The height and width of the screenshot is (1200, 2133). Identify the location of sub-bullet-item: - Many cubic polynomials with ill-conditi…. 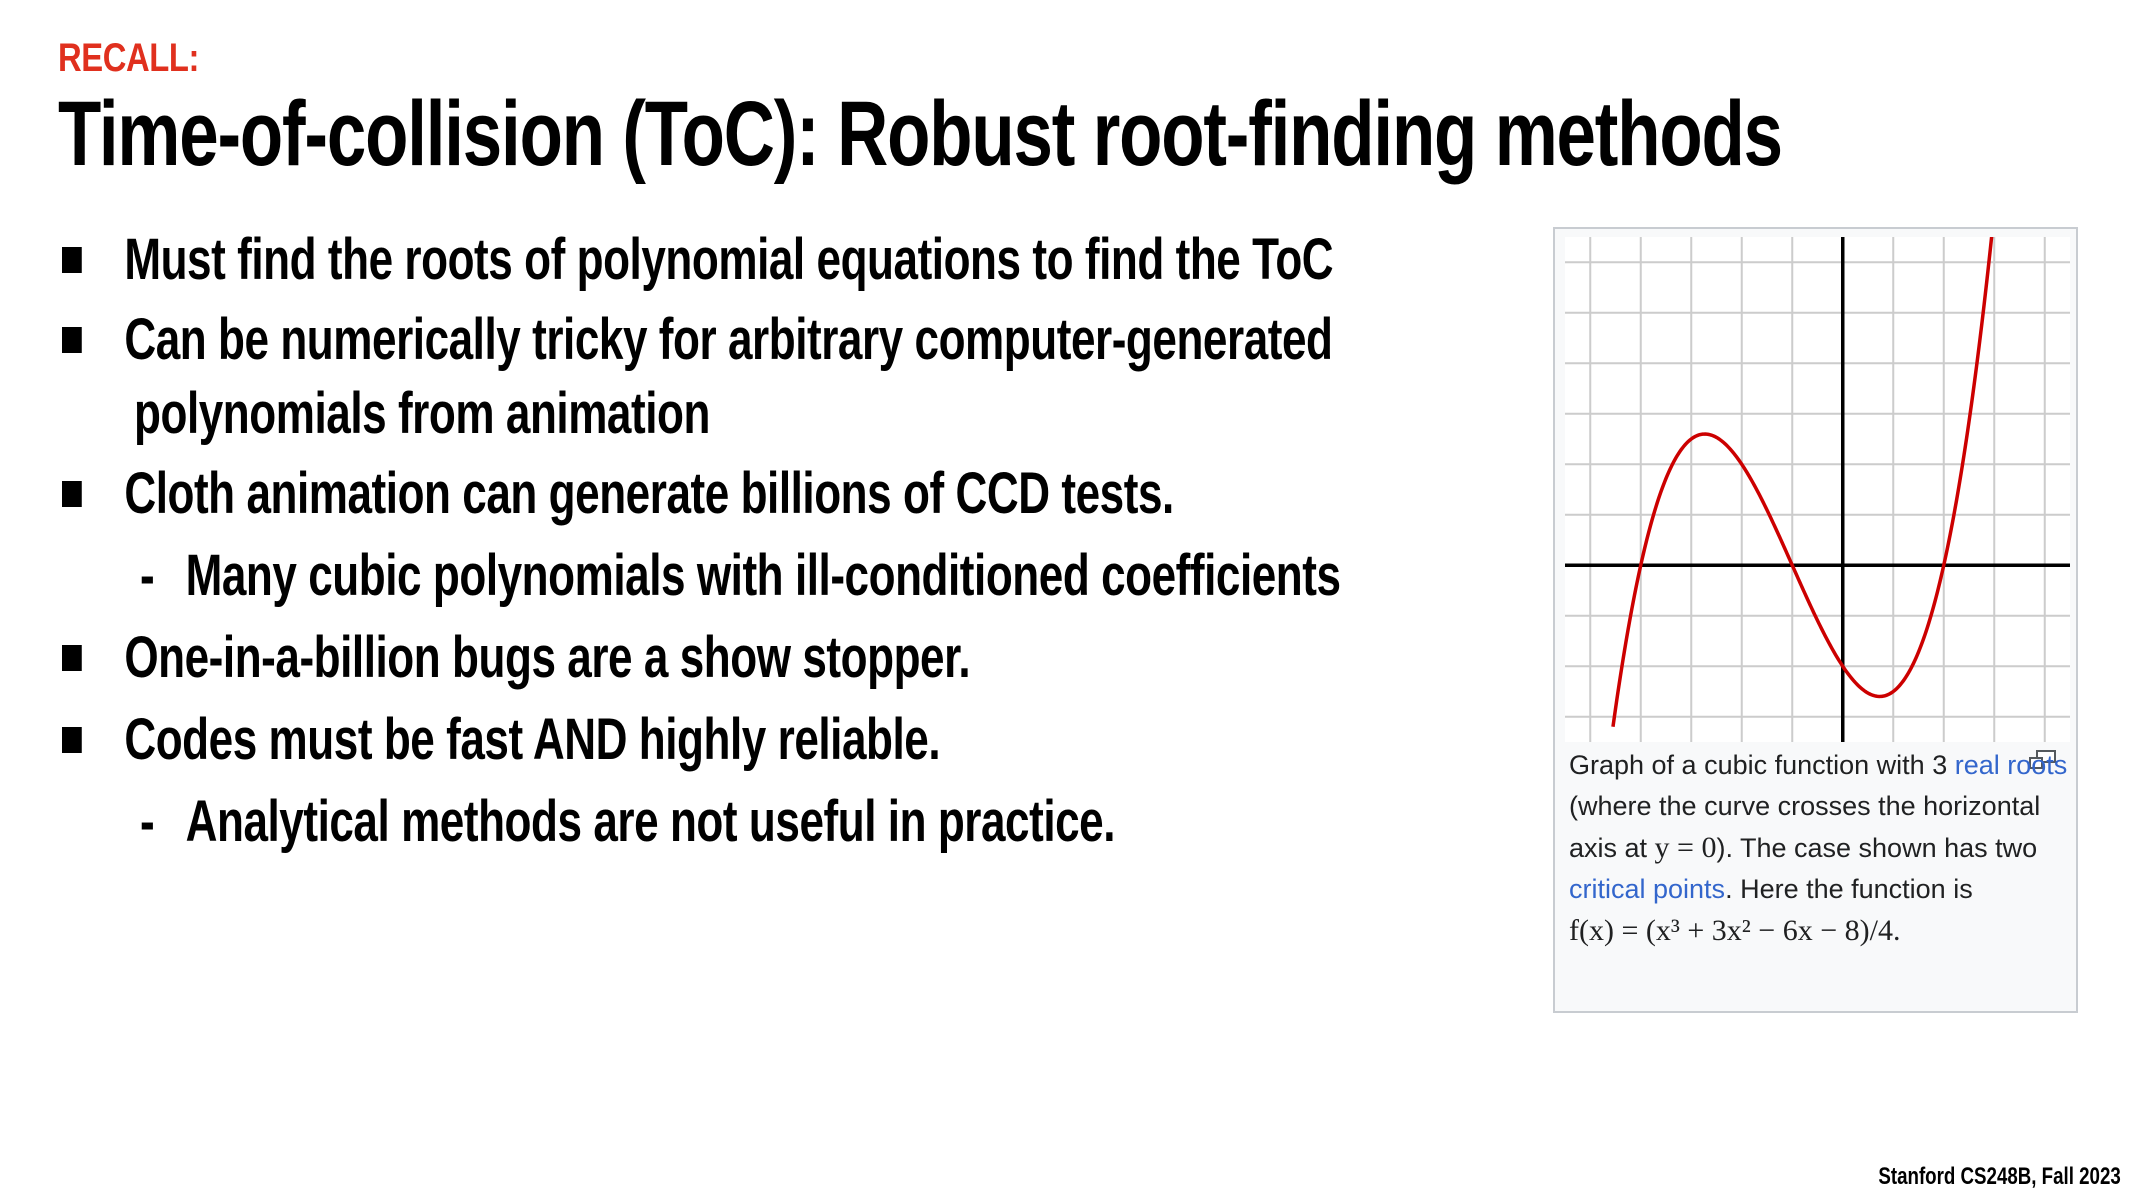
(740, 576).